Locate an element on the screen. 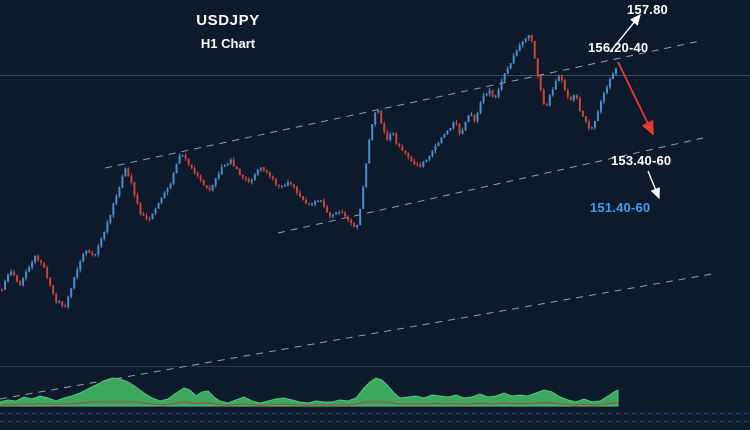 The width and height of the screenshot is (750, 430). support-zone-label-second: 151.40-60 is located at coordinates (620, 207).